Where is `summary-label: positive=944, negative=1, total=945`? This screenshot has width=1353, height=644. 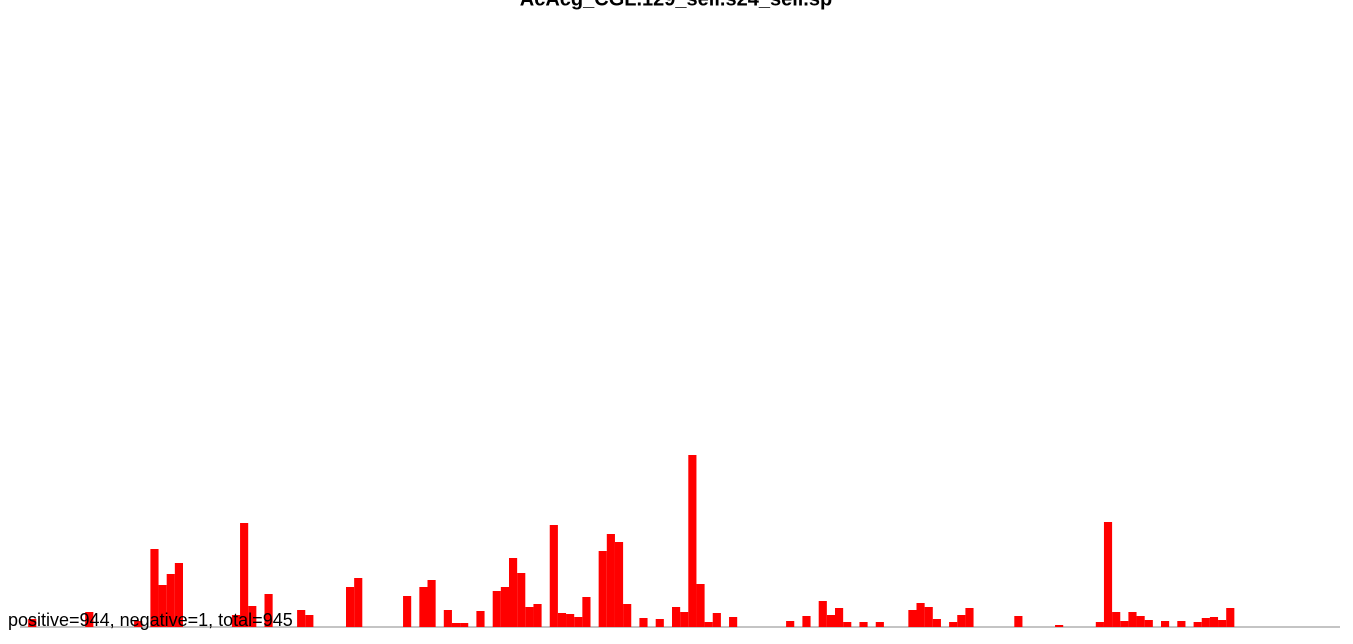 summary-label: positive=944, negative=1, total=945 is located at coordinates (150, 620).